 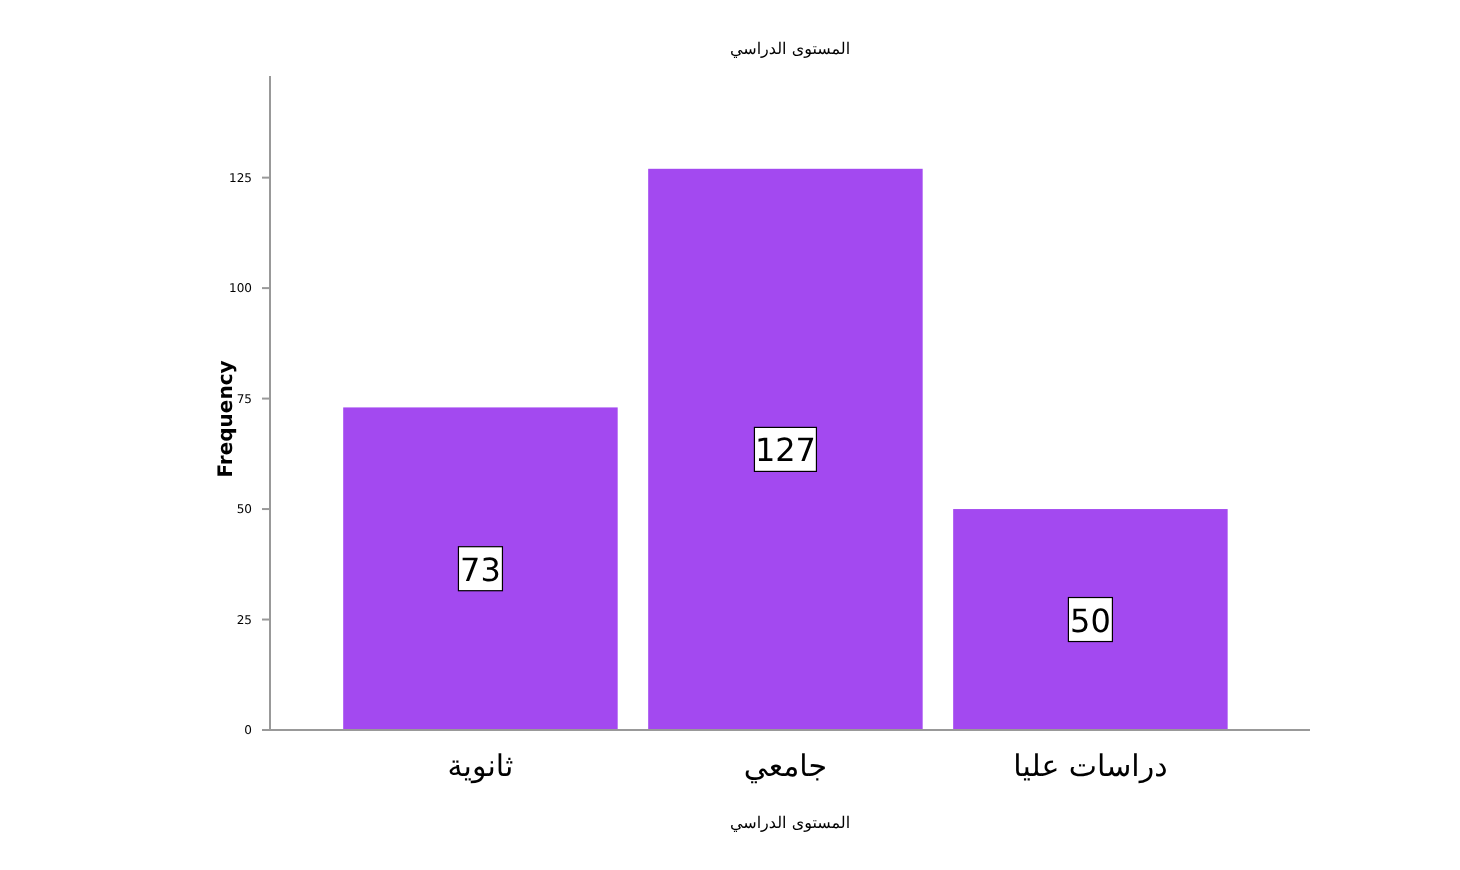 I want to click on x-tick-label: جامعي, so click(x=785, y=766).